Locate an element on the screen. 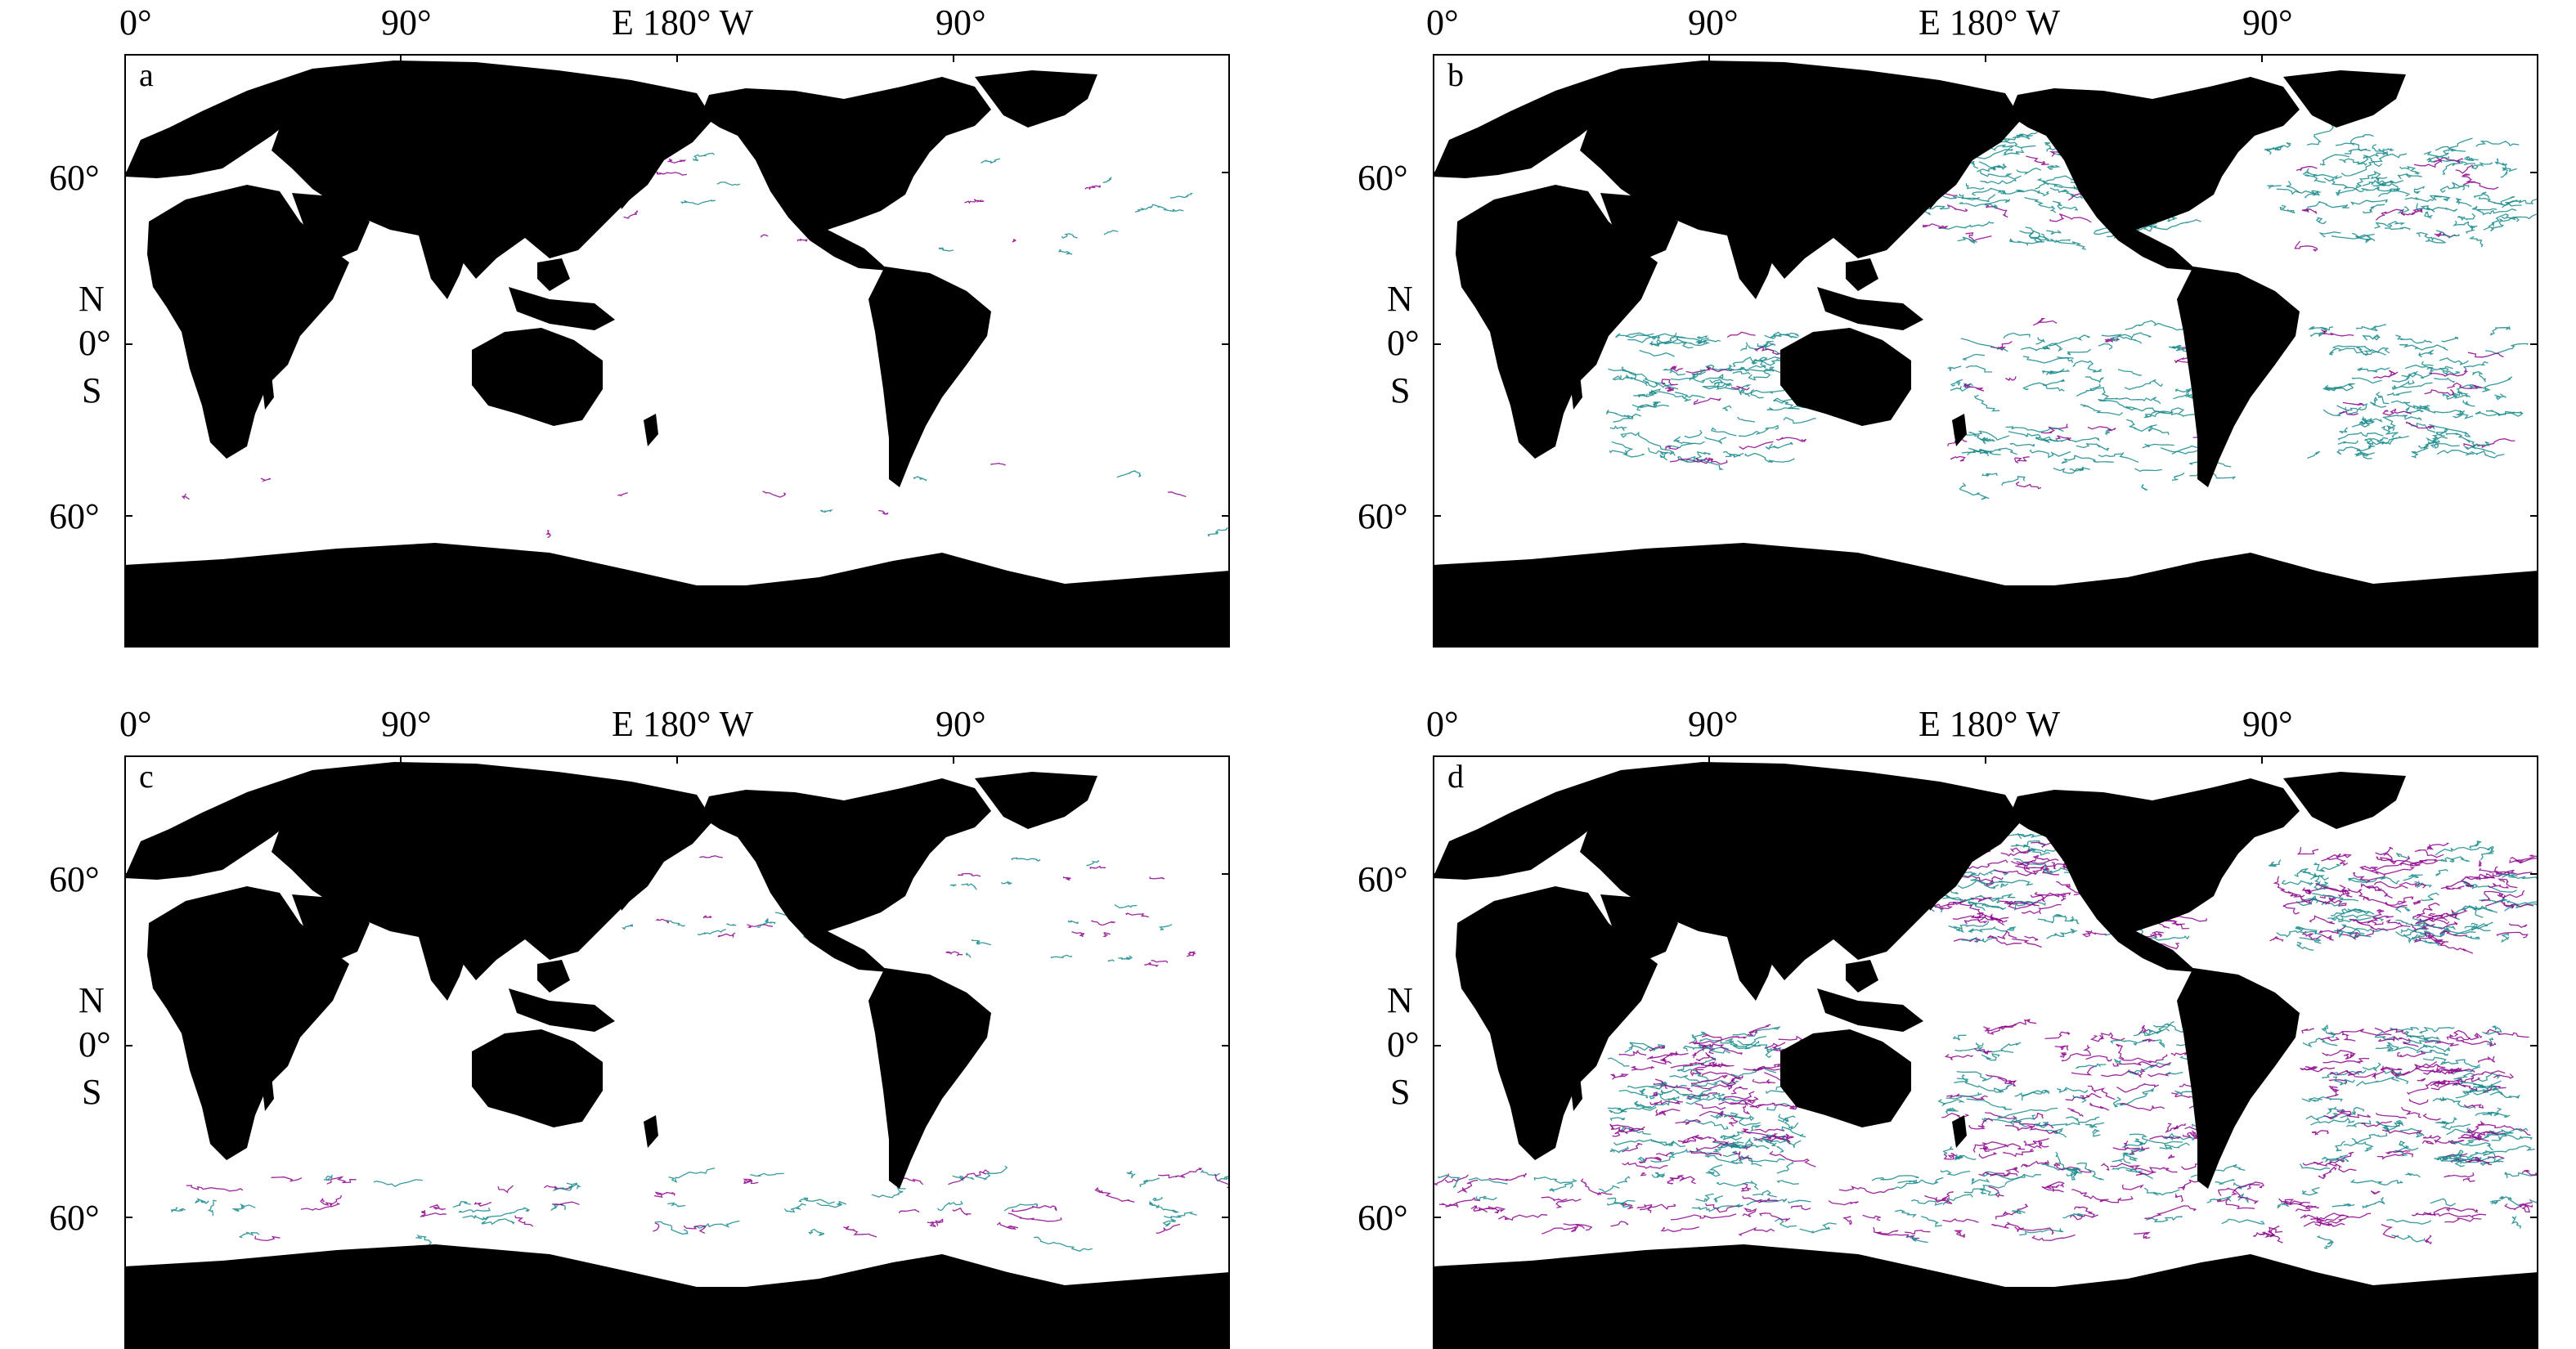 Image resolution: width=2576 pixels, height=1349 pixels. land-se-asia-islands is located at coordinates (562, 308).